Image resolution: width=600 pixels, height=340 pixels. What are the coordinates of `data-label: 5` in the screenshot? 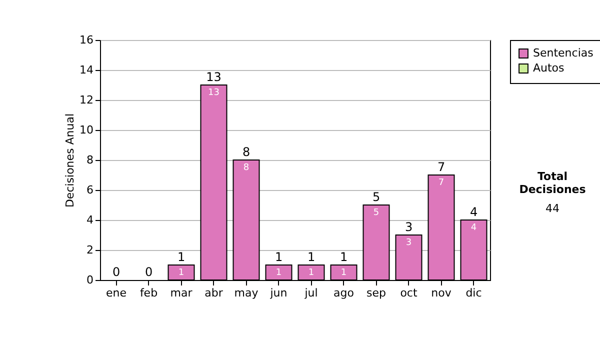 It's located at (376, 213).